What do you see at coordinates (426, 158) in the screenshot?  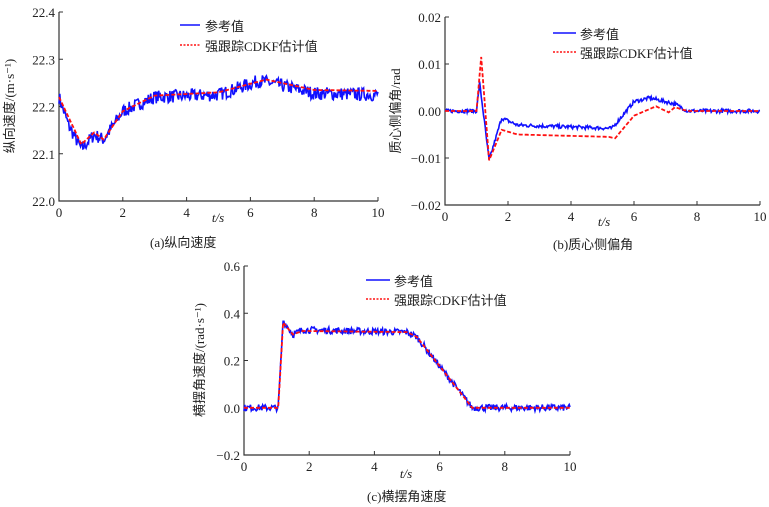 I see `y-tick-label: −0.01` at bounding box center [426, 158].